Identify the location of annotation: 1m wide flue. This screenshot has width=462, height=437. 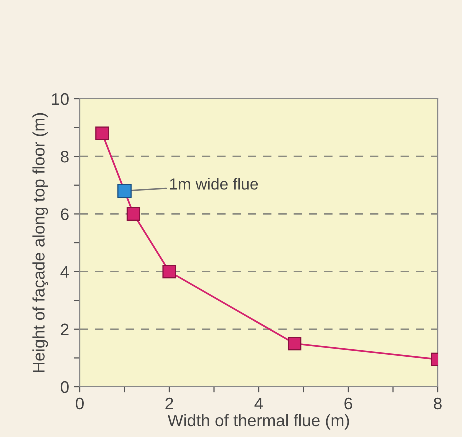
(214, 184).